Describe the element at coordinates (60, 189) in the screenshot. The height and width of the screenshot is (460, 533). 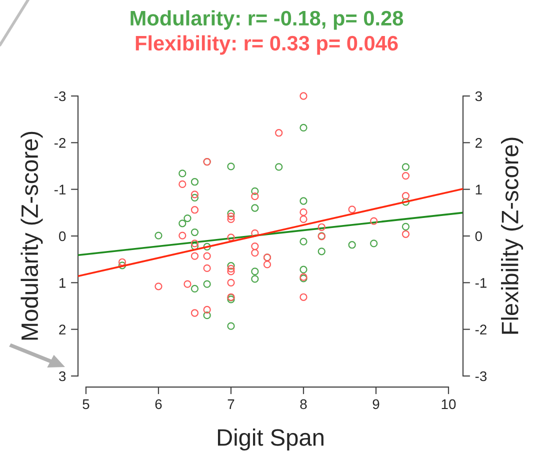
I see `y-tick-label: -1` at that location.